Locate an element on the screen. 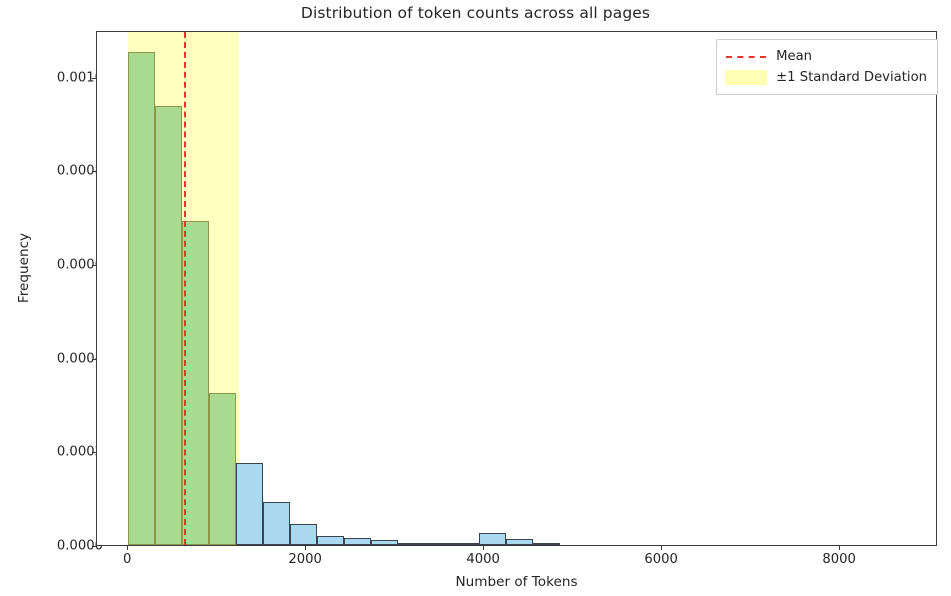 This screenshot has height=596, width=951. x-tick-label: 4000 is located at coordinates (483, 559).